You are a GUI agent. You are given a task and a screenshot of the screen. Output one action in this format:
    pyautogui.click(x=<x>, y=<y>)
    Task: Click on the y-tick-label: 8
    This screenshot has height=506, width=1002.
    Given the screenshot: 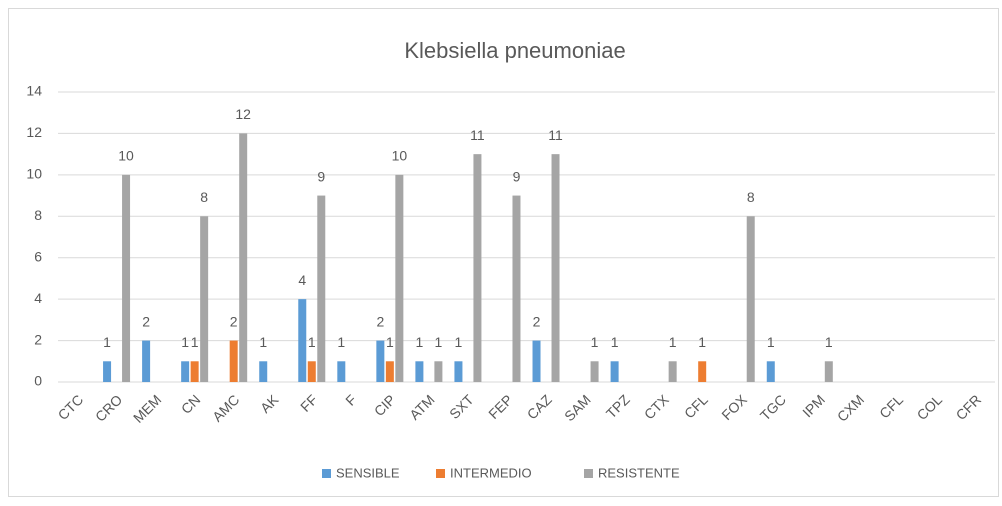 What is the action you would take?
    pyautogui.click(x=38, y=215)
    